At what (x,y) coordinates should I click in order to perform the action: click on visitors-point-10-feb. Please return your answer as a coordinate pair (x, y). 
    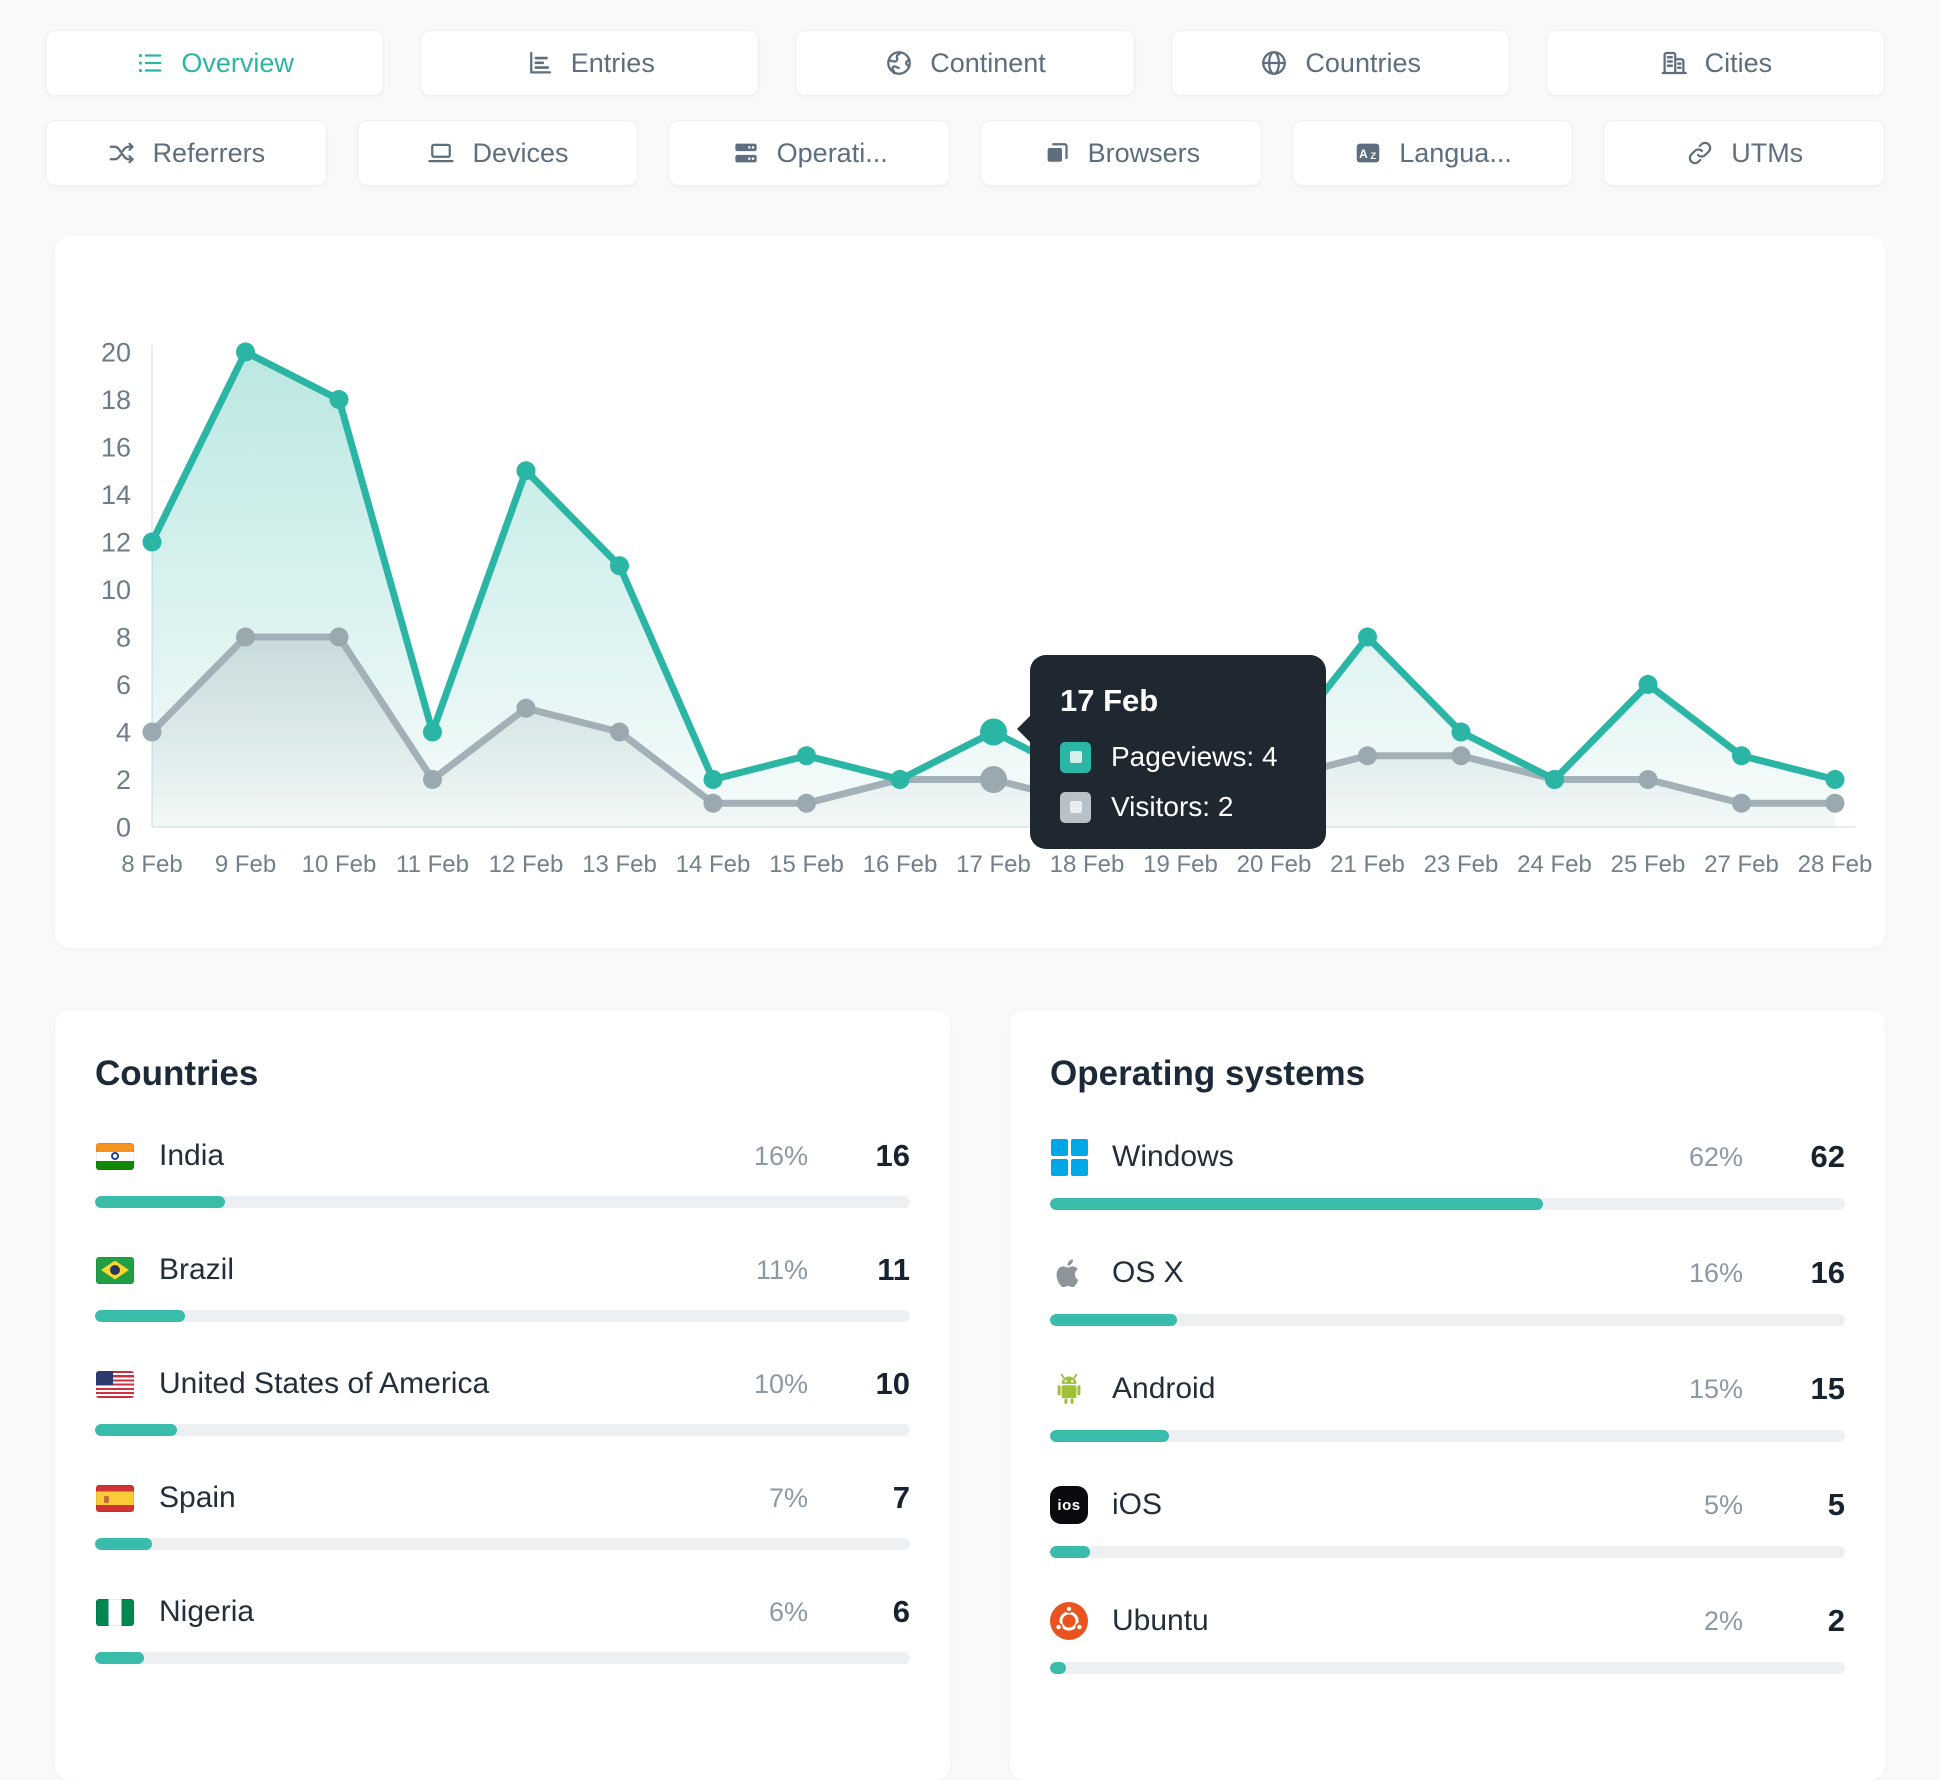
    Looking at the image, I should click on (339, 637).